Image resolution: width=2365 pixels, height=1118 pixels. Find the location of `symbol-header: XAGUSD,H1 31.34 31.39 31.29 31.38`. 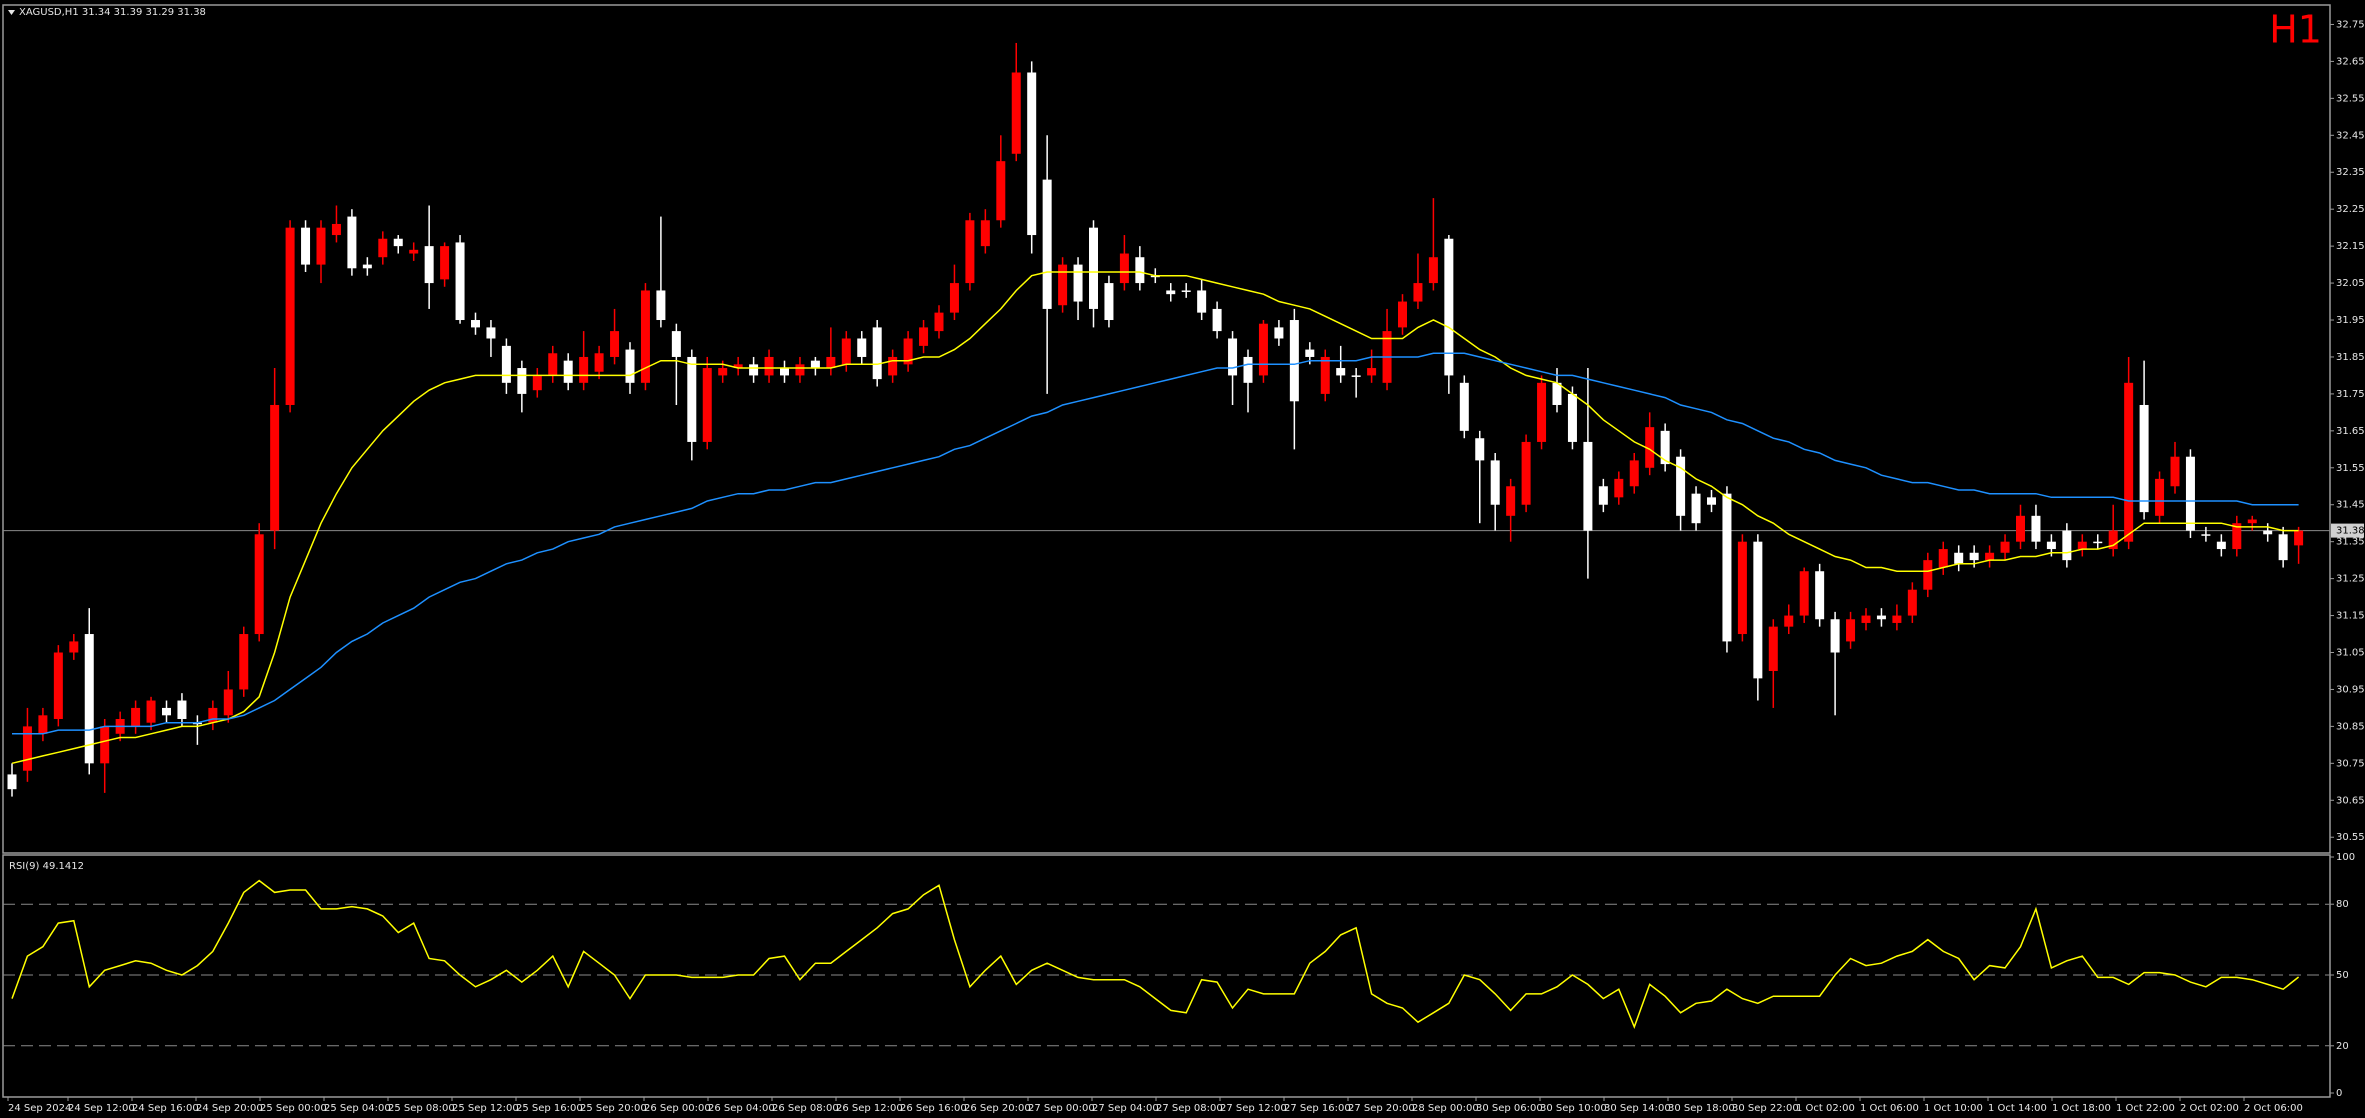

symbol-header: XAGUSD,H1 31.34 31.39 31.29 31.38 is located at coordinates (112, 12).